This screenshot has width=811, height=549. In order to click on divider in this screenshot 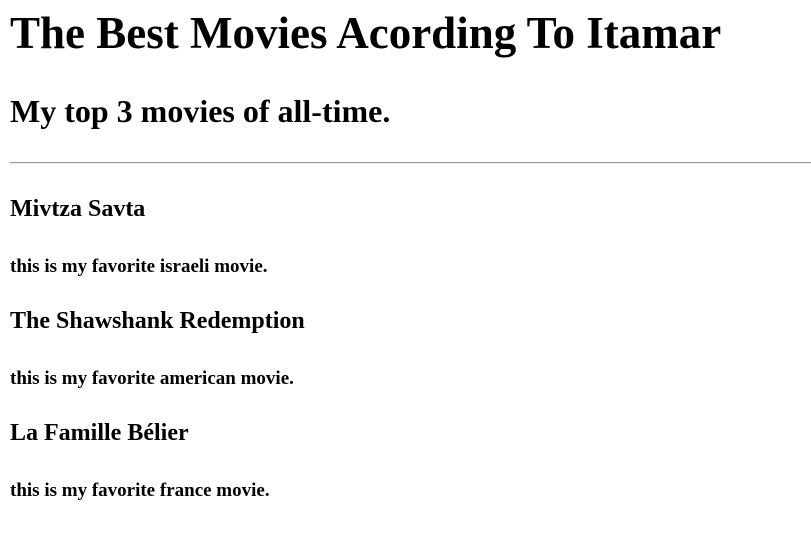, I will do `click(410, 163)`.